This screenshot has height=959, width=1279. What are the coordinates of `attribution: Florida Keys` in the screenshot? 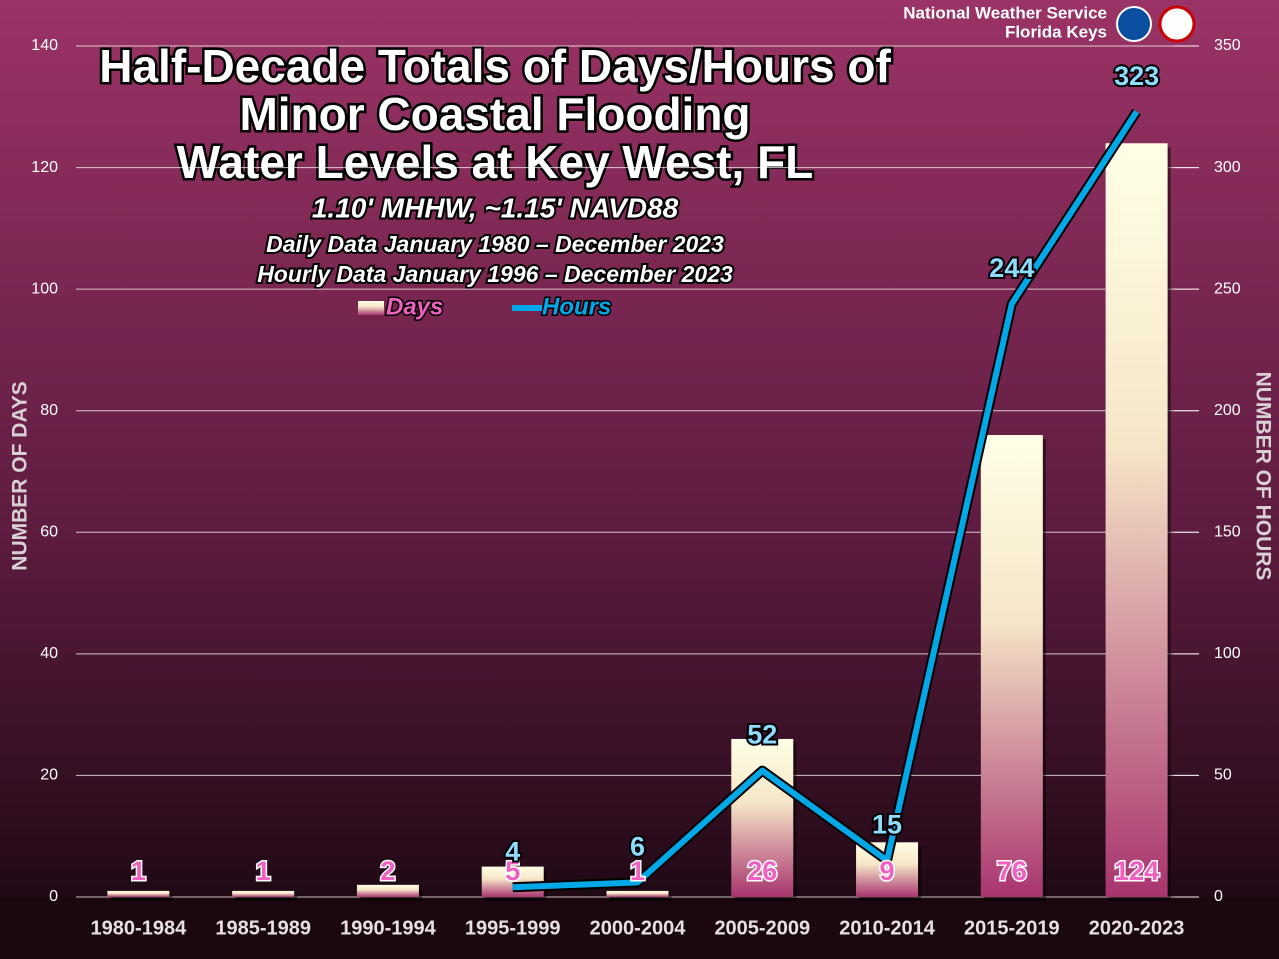 It's located at (1056, 31).